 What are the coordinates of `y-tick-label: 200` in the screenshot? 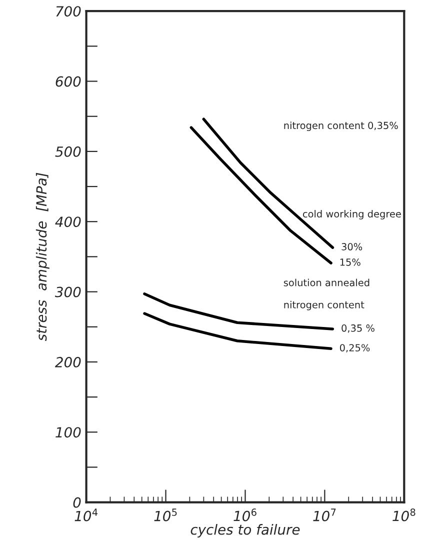 It's located at (67, 362).